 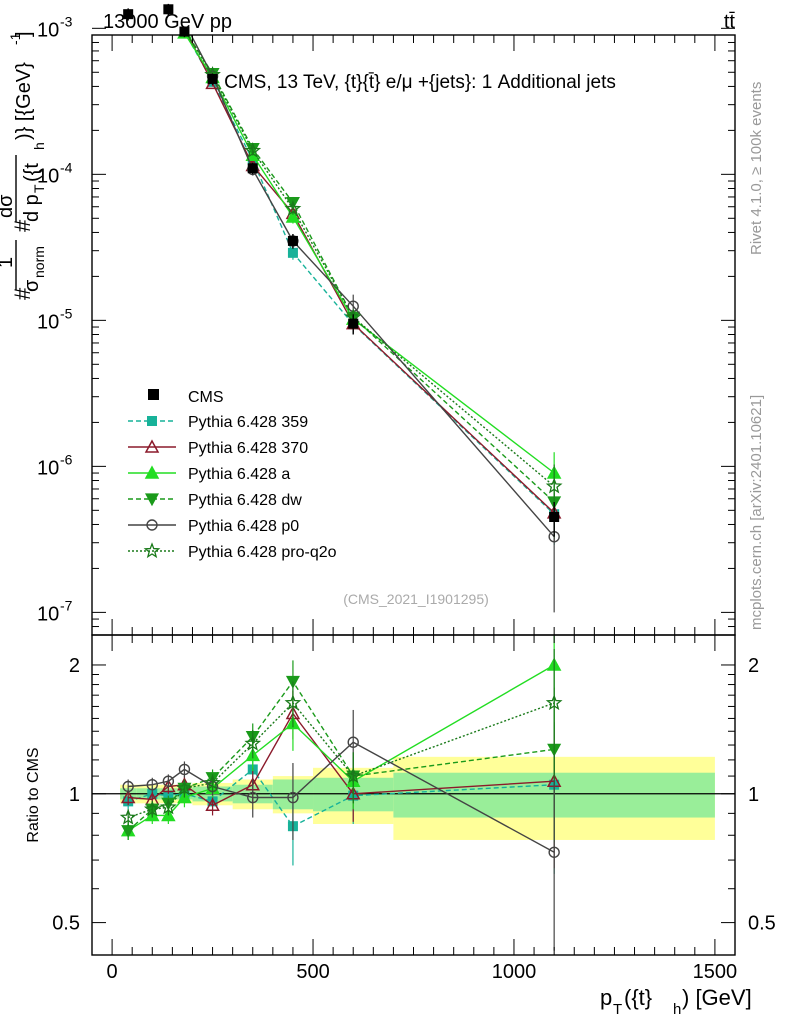 What do you see at coordinates (245, 500) in the screenshot?
I see `legend-label-3: Pythia 6.428 dw` at bounding box center [245, 500].